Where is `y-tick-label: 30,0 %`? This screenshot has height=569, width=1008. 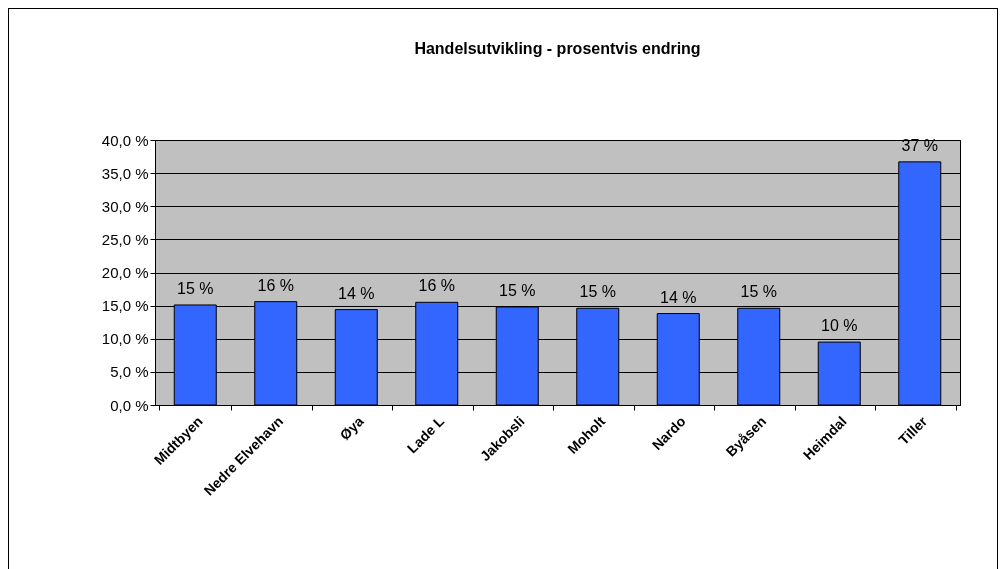
y-tick-label: 30,0 % is located at coordinates (125, 206).